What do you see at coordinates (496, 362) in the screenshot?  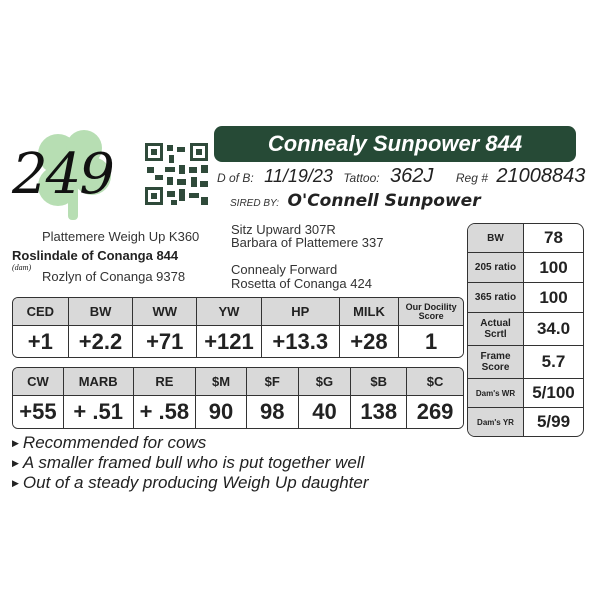 I see `side-label: Frame Score` at bounding box center [496, 362].